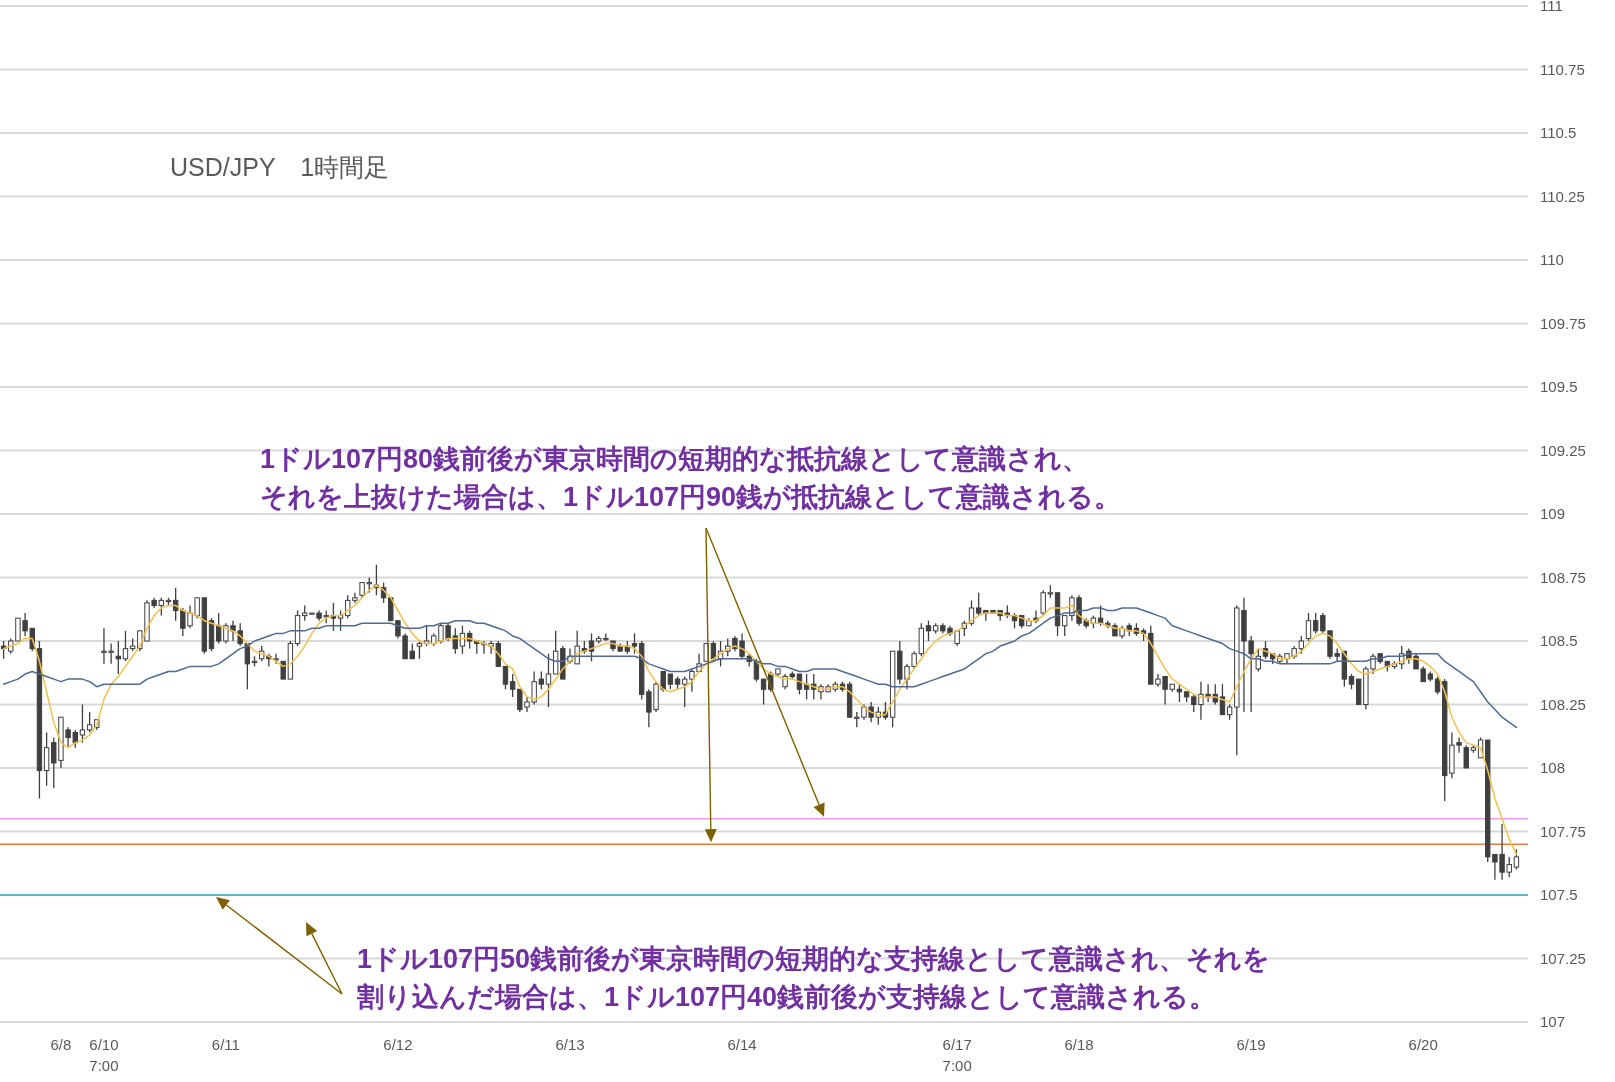 The width and height of the screenshot is (1615, 1082). What do you see at coordinates (570, 1044) in the screenshot?
I see `x-tick-label: 6/13` at bounding box center [570, 1044].